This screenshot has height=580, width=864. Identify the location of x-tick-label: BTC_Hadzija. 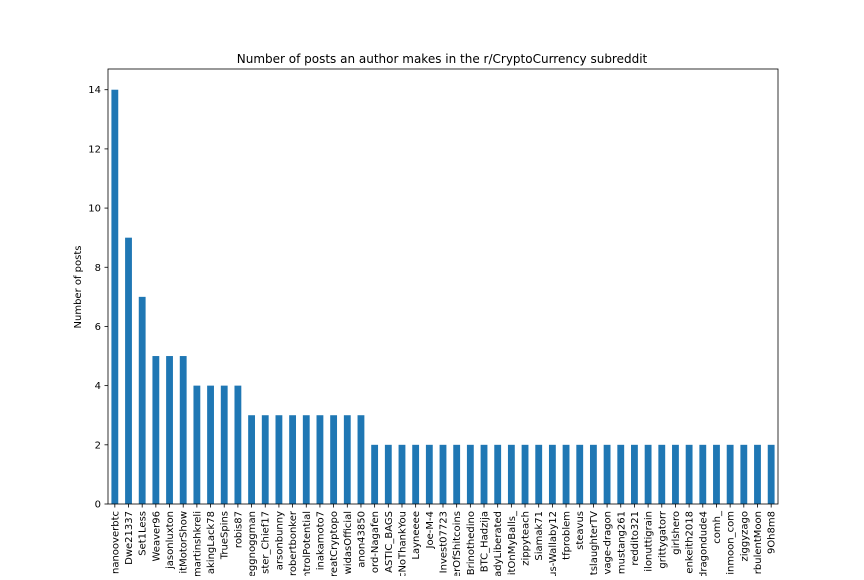
(485, 541).